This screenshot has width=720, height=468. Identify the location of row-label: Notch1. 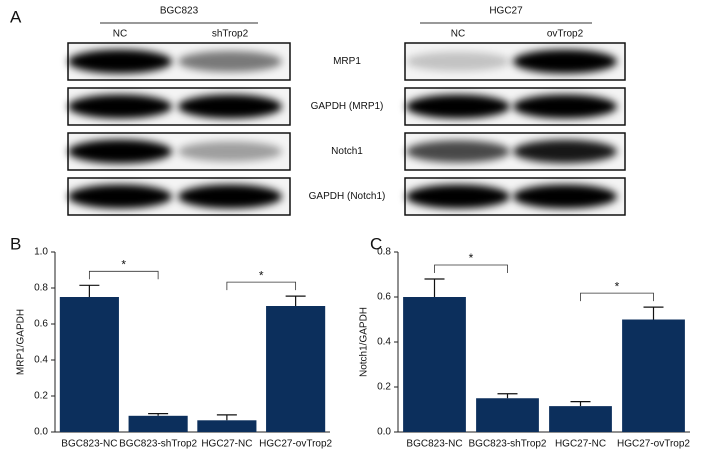
(347, 151).